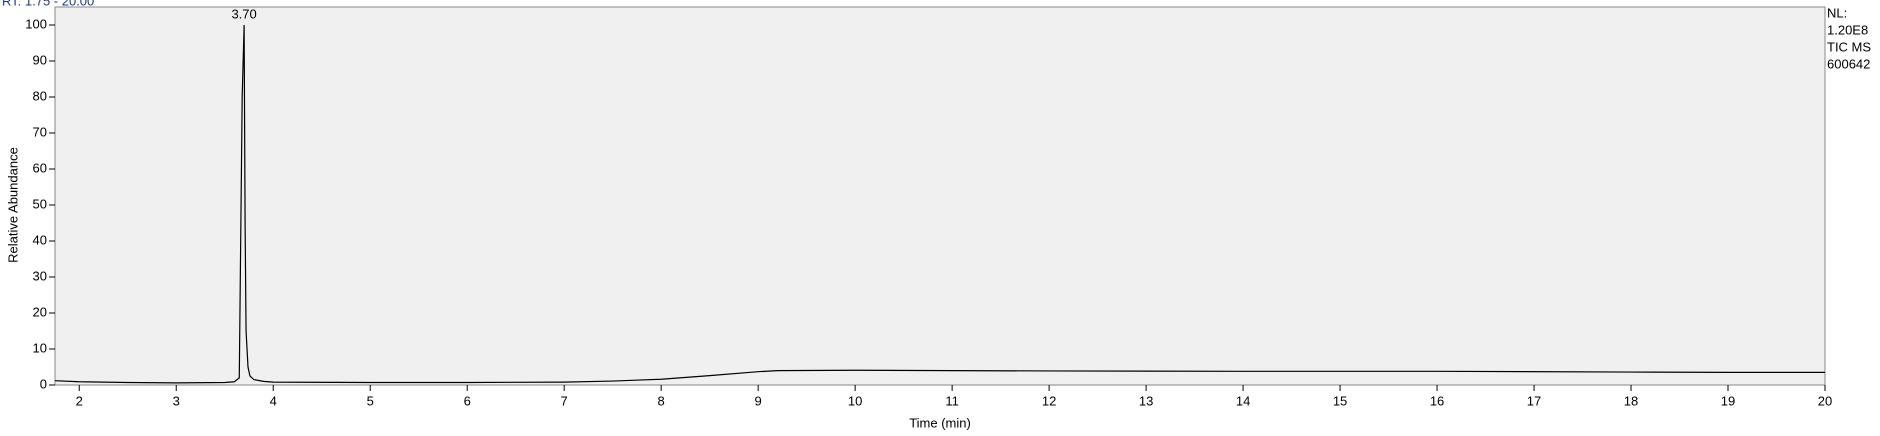 The width and height of the screenshot is (1880, 436). I want to click on x-tick-label: 16, so click(1437, 400).